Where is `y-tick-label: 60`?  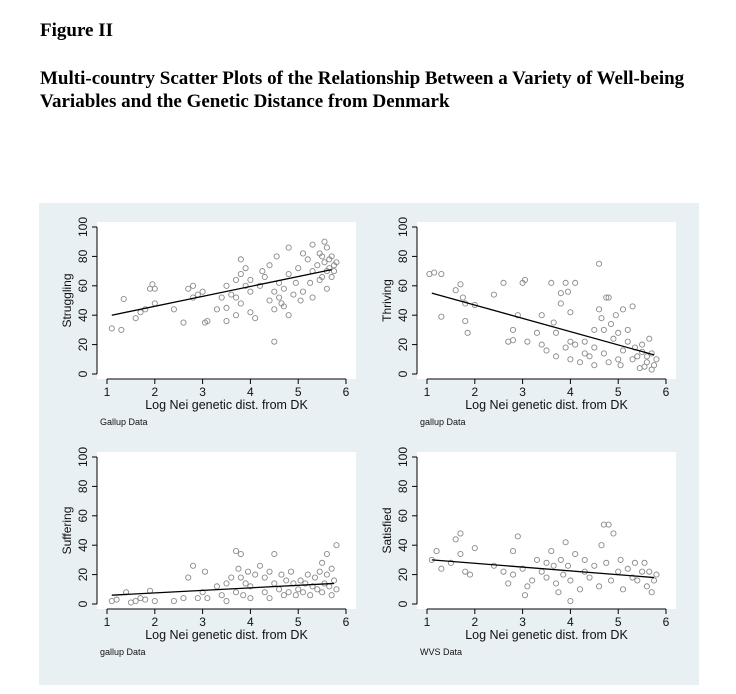
y-tick-label: 60 is located at coordinates (403, 286).